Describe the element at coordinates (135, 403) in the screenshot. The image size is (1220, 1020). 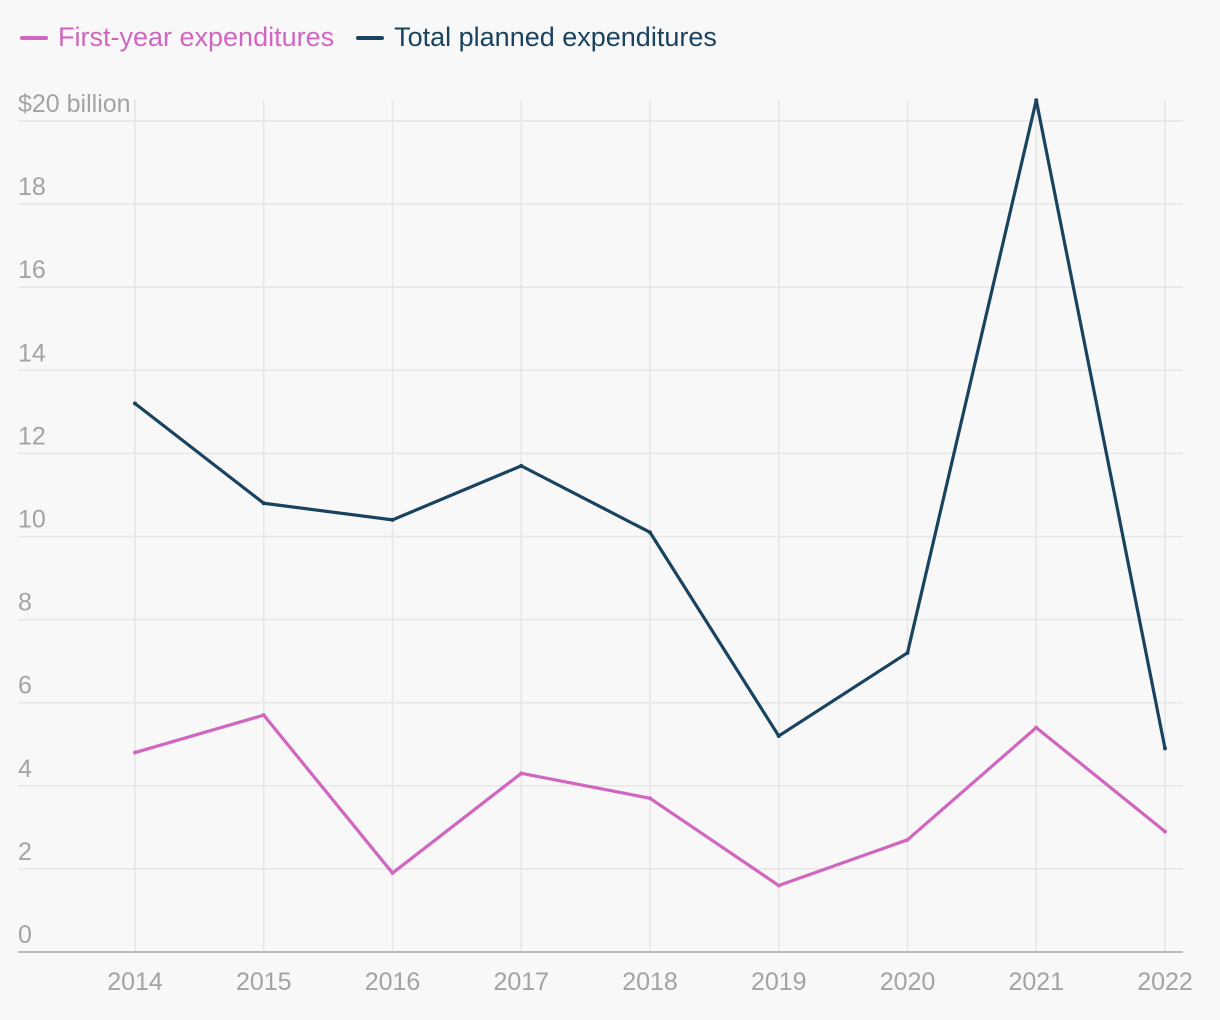
I see `data-point-total-planned-expenditures-2014` at that location.